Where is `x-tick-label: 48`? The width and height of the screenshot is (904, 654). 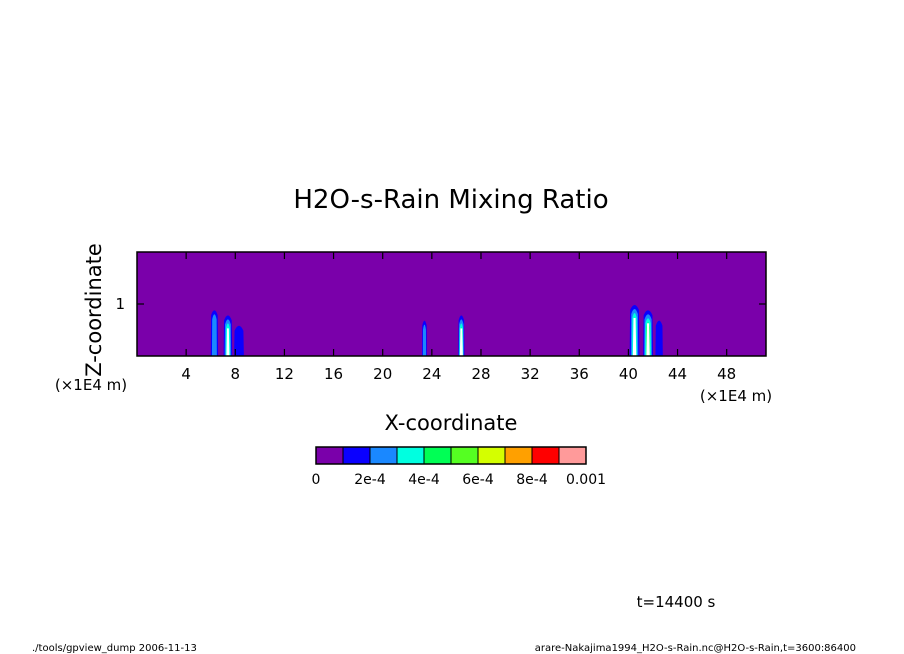 x-tick-label: 48 is located at coordinates (726, 374).